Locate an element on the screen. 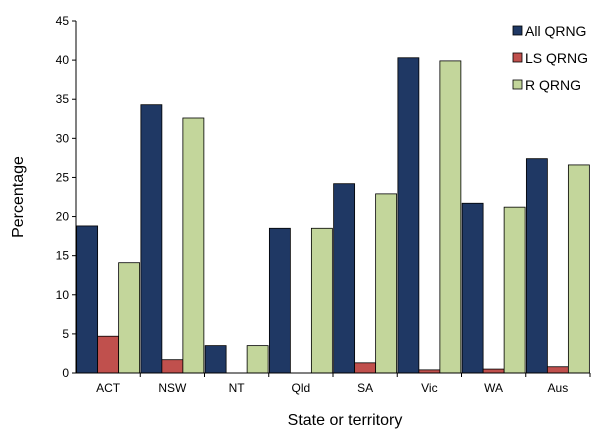 The height and width of the screenshot is (431, 600). x-category-label: SA is located at coordinates (365, 388).